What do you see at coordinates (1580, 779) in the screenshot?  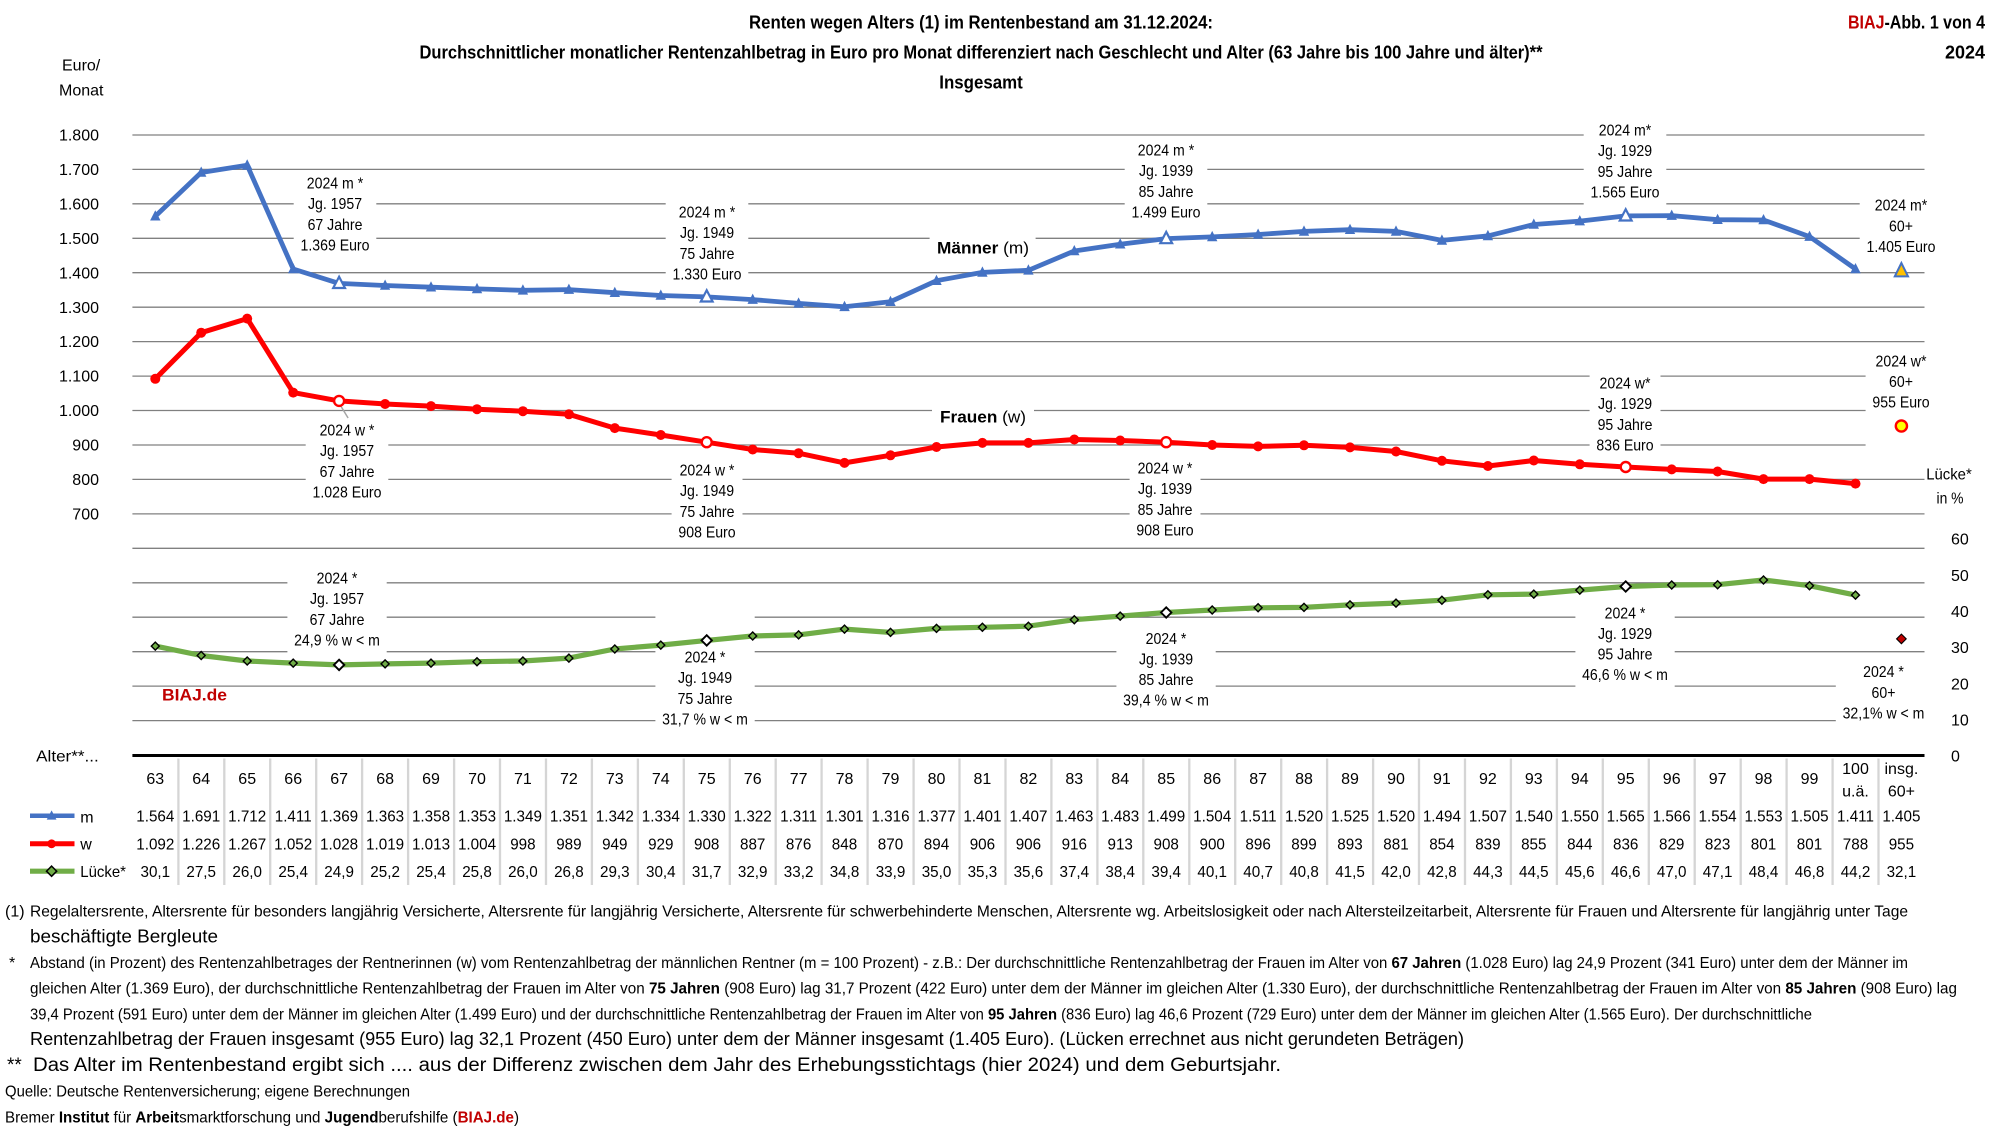 I see `svg-text: 94` at bounding box center [1580, 779].